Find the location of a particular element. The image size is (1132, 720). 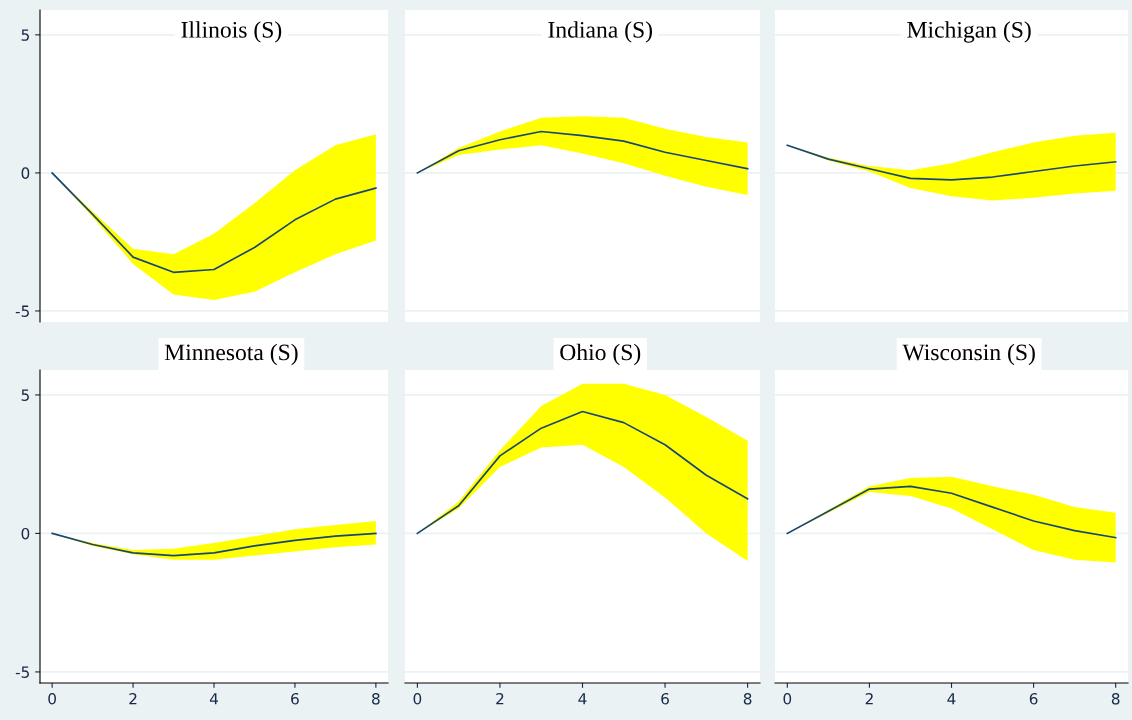

chart-title: Michigan (S) is located at coordinates (969, 32).